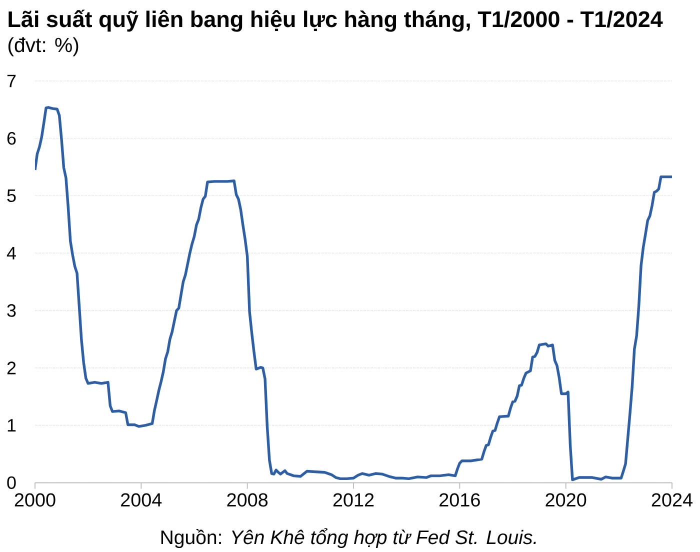  I want to click on y-tick-label: 4, so click(11, 253).